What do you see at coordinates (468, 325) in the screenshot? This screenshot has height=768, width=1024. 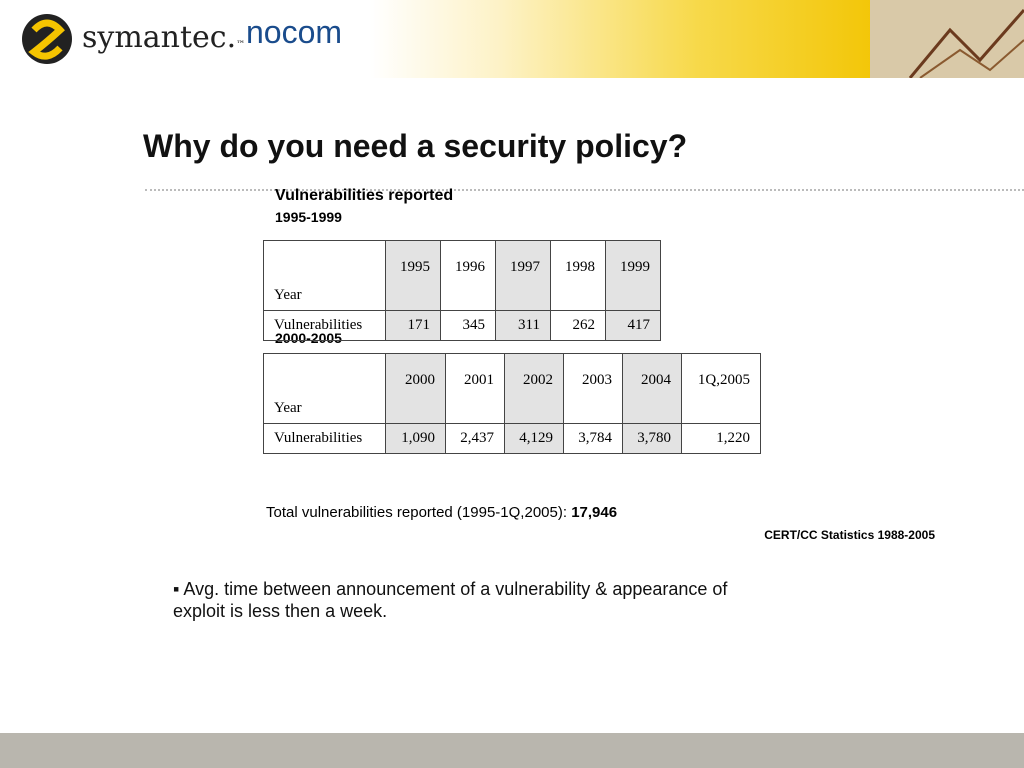 I see `table-cell: 345` at bounding box center [468, 325].